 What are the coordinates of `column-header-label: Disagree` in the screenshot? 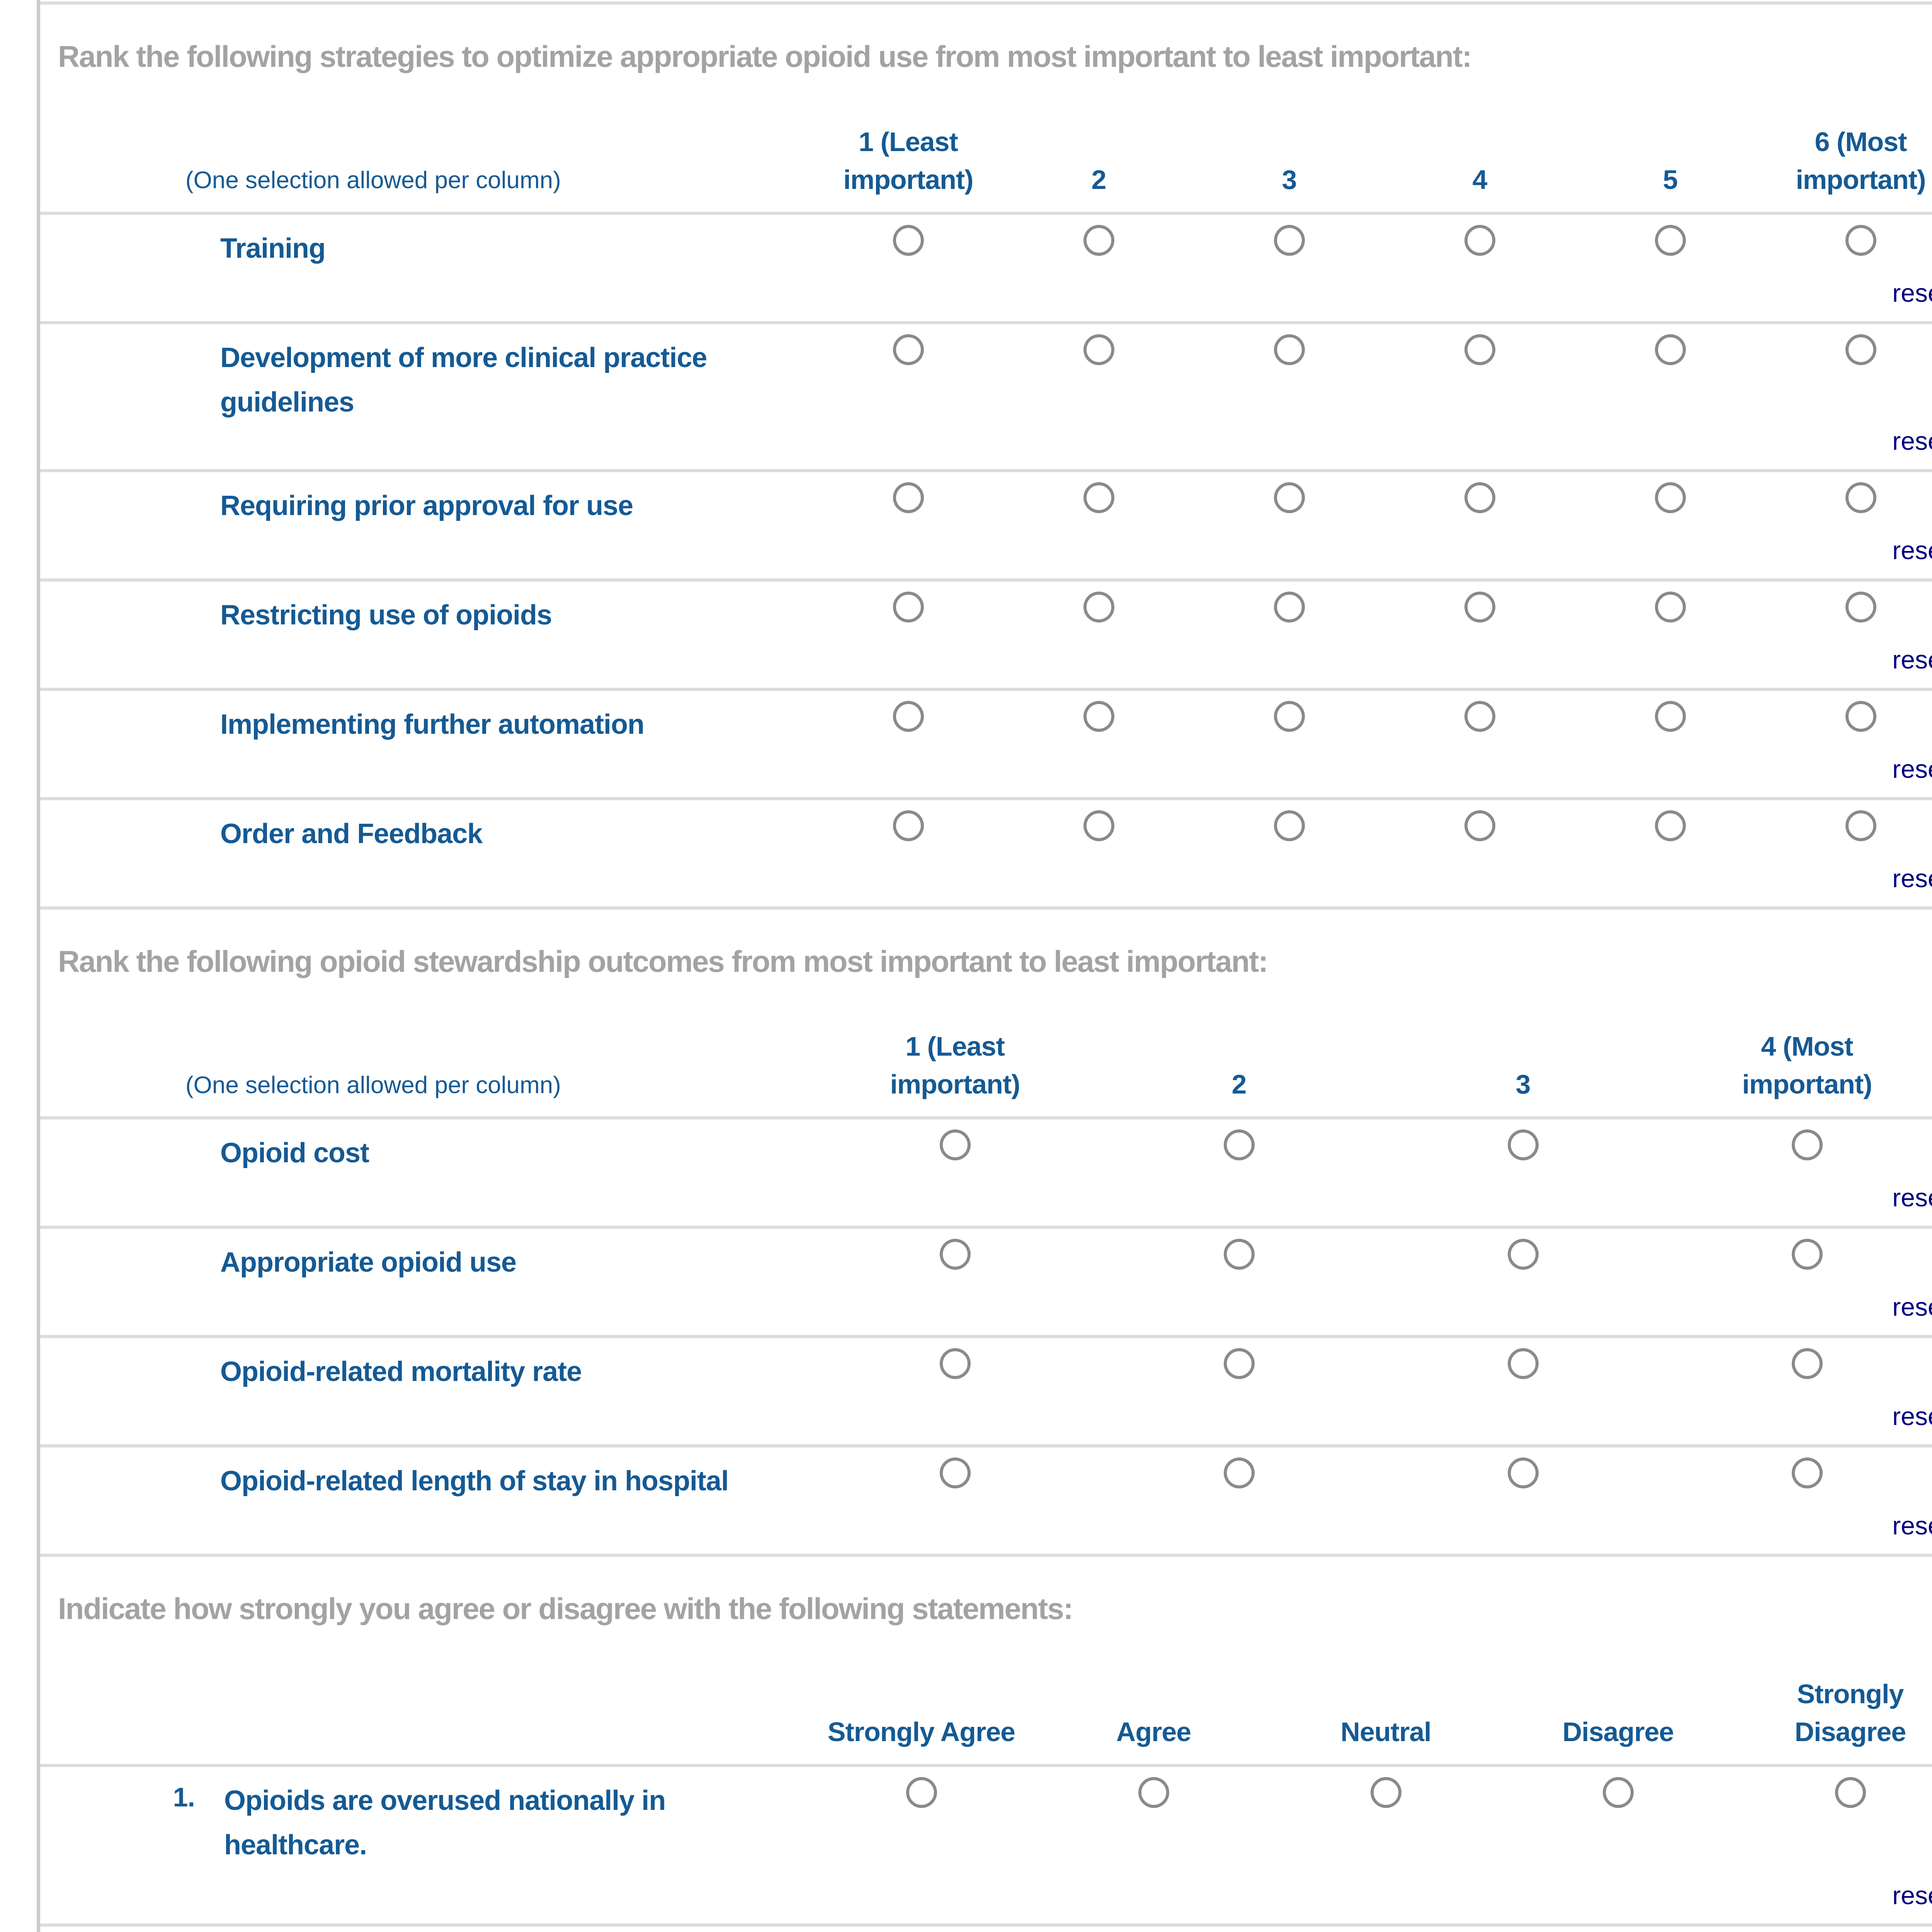 It's located at (1618, 1731).